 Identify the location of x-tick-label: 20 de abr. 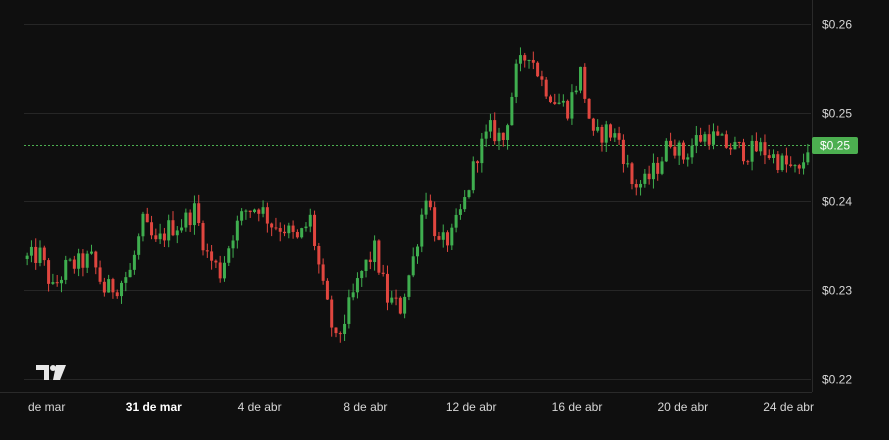
(682, 407).